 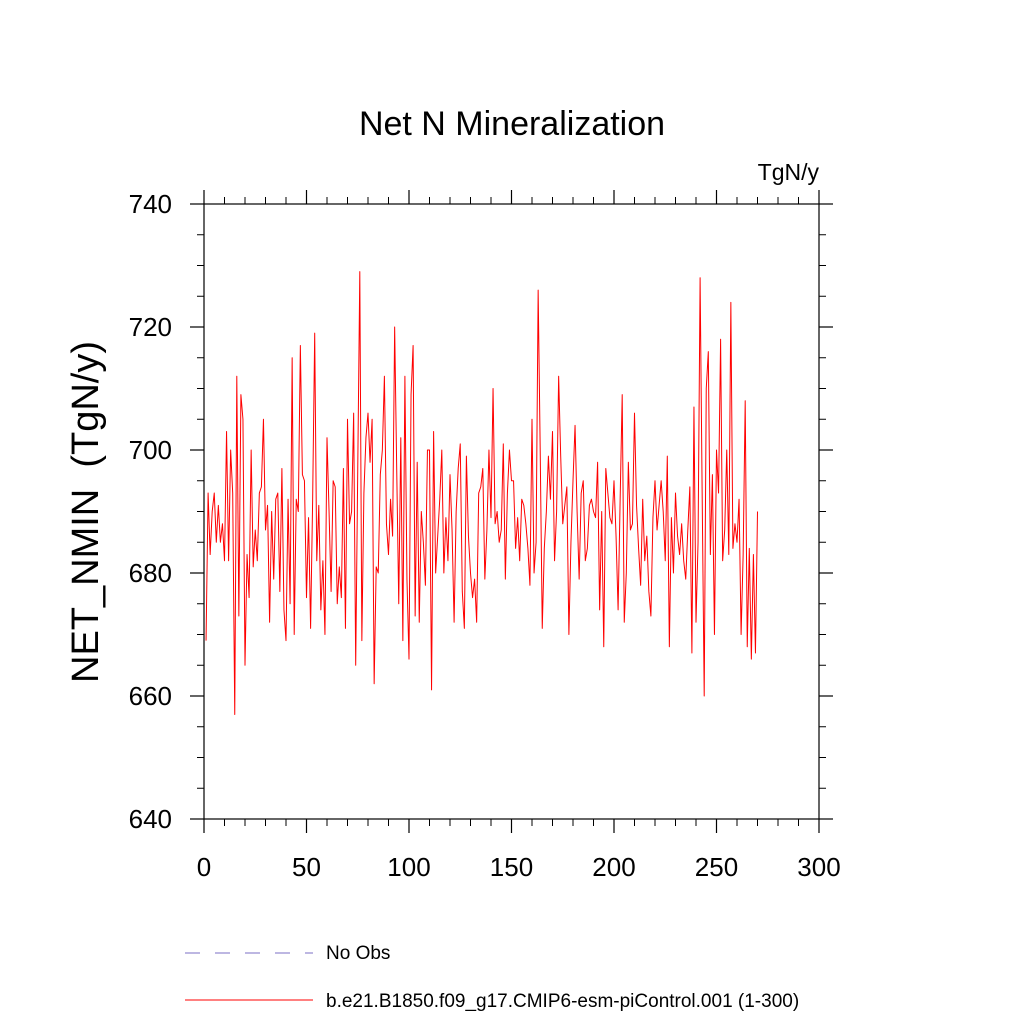 I want to click on x-tick-label: 50, so click(x=306, y=867).